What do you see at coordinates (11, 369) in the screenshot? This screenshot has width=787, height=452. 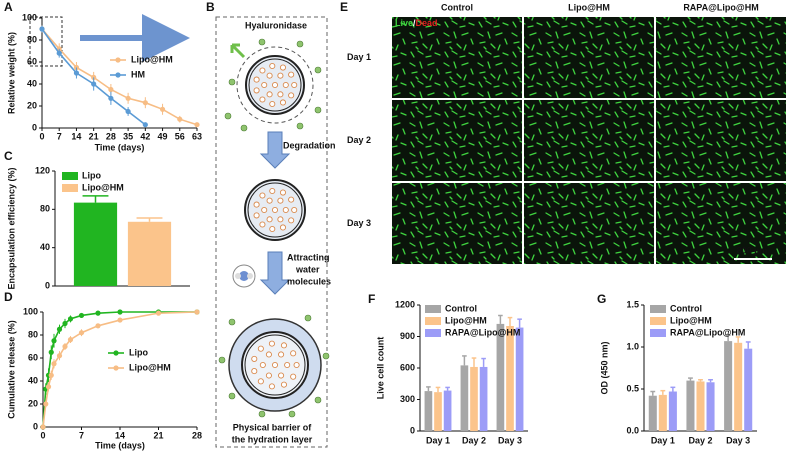 I see `y-axis-label: Cumulative release (%)` at bounding box center [11, 369].